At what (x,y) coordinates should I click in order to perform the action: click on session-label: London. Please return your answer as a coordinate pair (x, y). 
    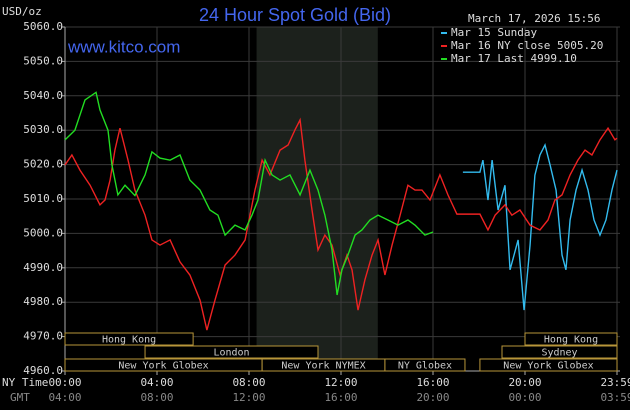
    Looking at the image, I should click on (231, 353).